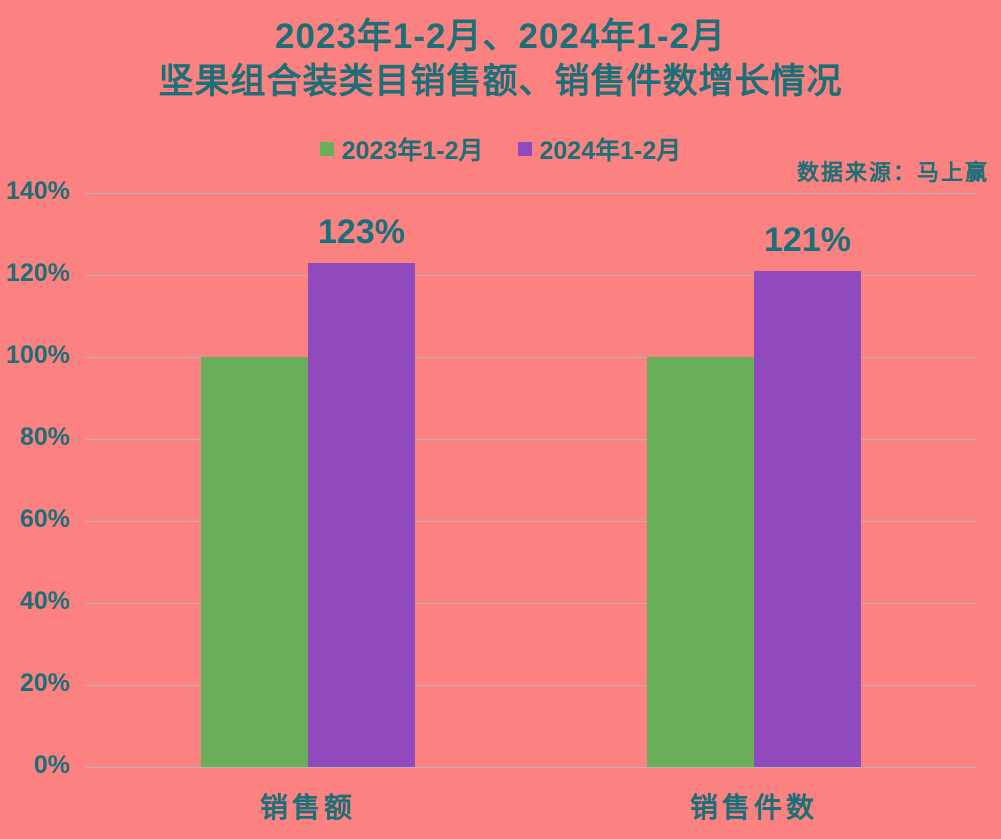 This screenshot has width=1001, height=839. Describe the element at coordinates (500, 149) in the screenshot. I see `legend: 2023年1-2月 2024年1-2月` at that location.